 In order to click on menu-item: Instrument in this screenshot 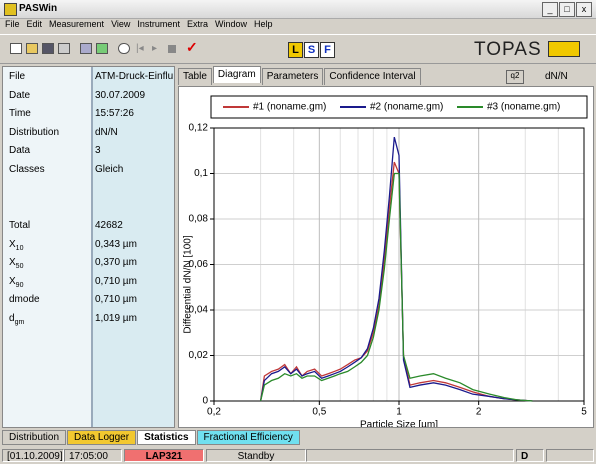, I will do `click(158, 24)`.